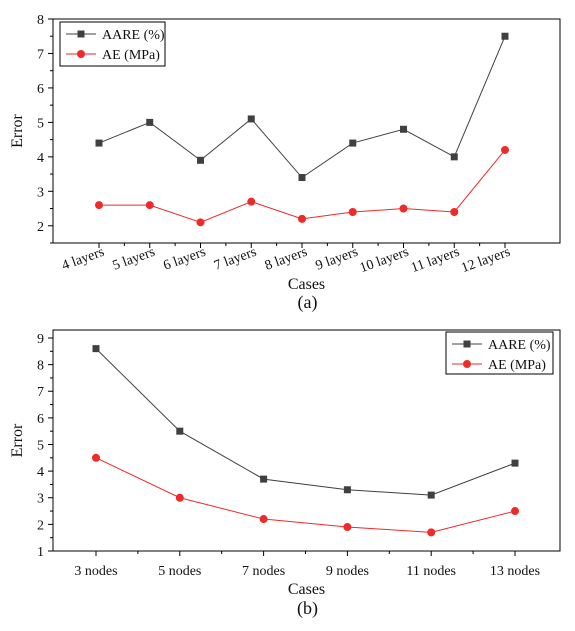  Describe the element at coordinates (307, 608) in the screenshot. I see `panel-label: (b)` at that location.